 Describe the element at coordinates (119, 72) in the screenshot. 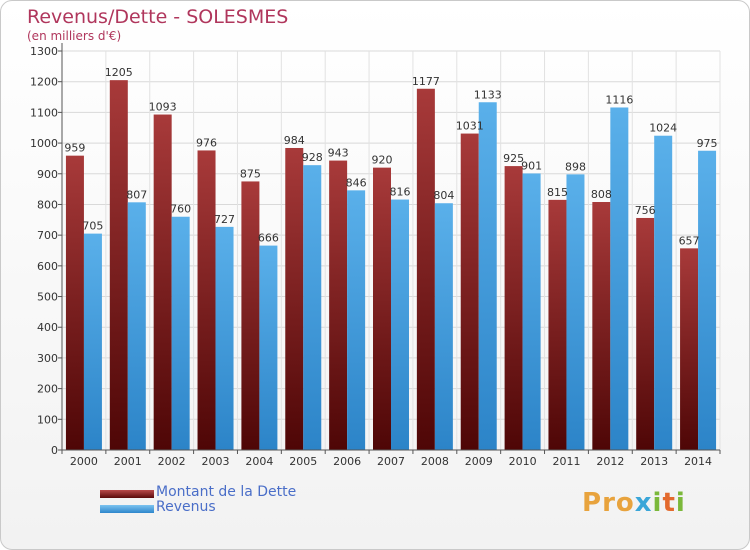

I see `data-label: 1205` at that location.